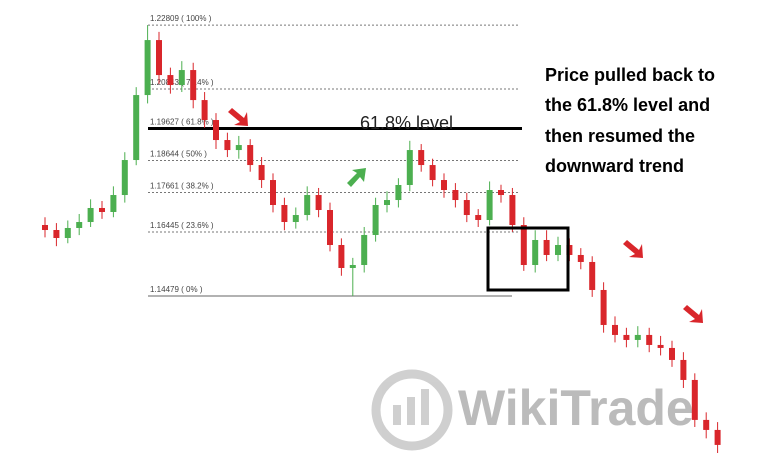 The image size is (777, 466). What do you see at coordinates (528, 259) in the screenshot?
I see `highlight-box` at bounding box center [528, 259].